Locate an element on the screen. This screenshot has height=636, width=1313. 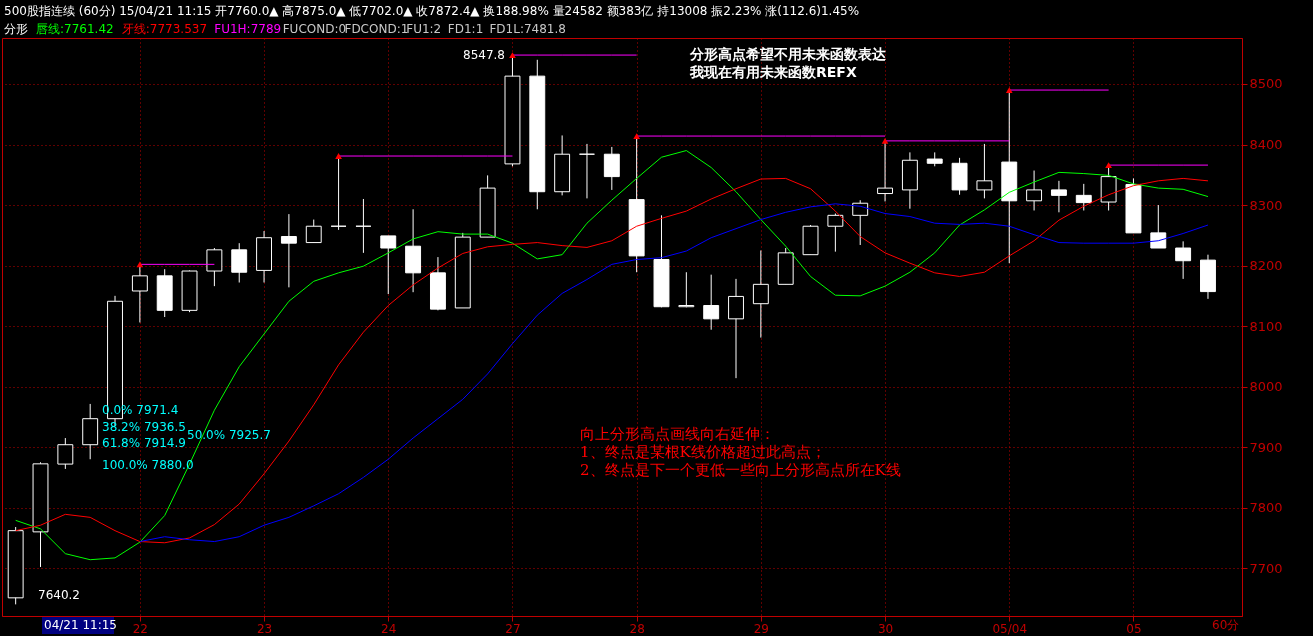
x-tick-label: 23 is located at coordinates (264, 628).